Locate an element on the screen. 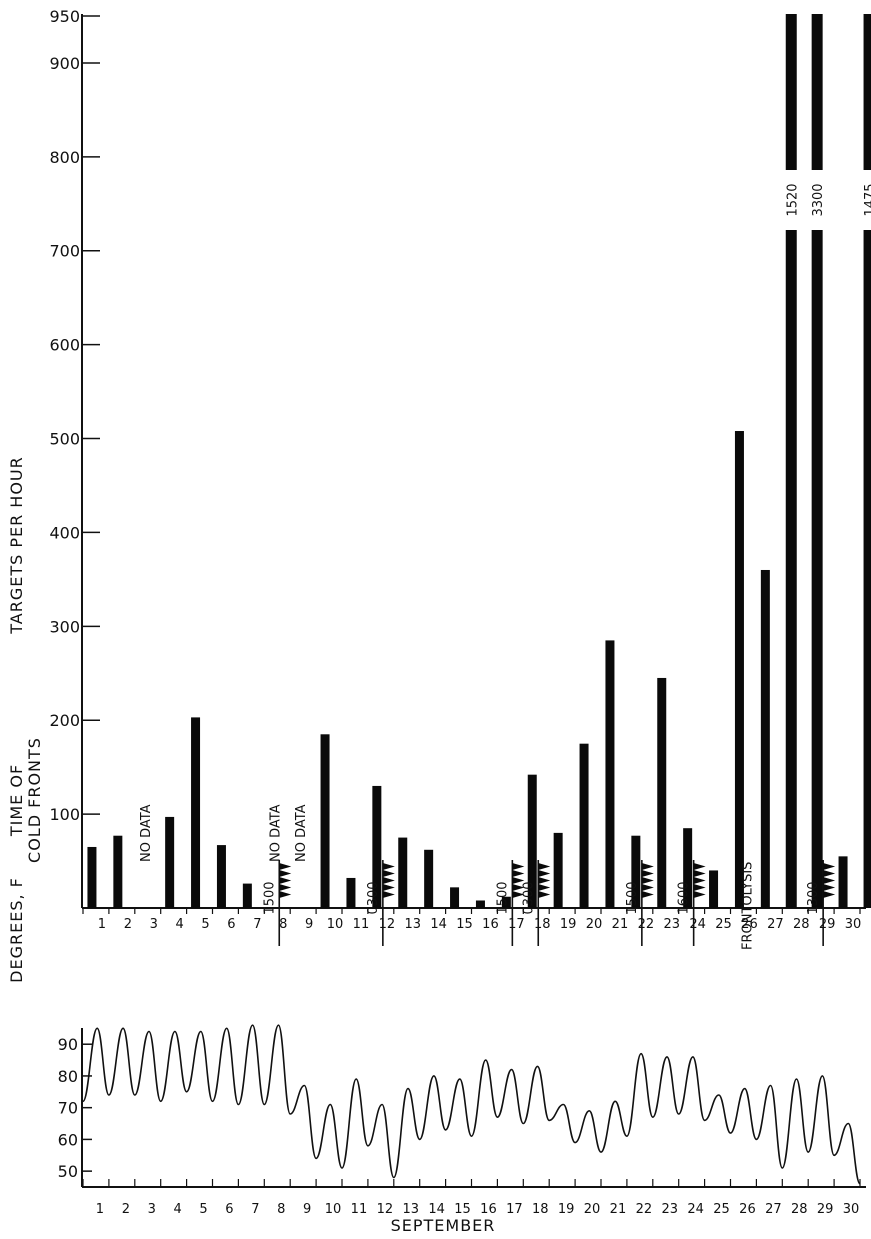 The image size is (871, 1239). temp-x-tick-label-30: 30 is located at coordinates (851, 1209).